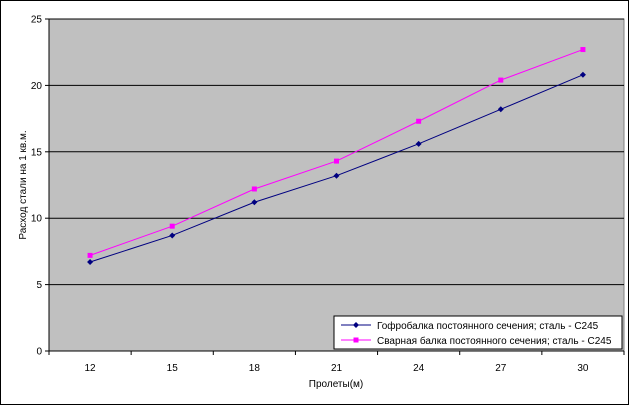 This screenshot has height=409, width=629. What do you see at coordinates (255, 368) in the screenshot?
I see `x-tick-label: 18` at bounding box center [255, 368].